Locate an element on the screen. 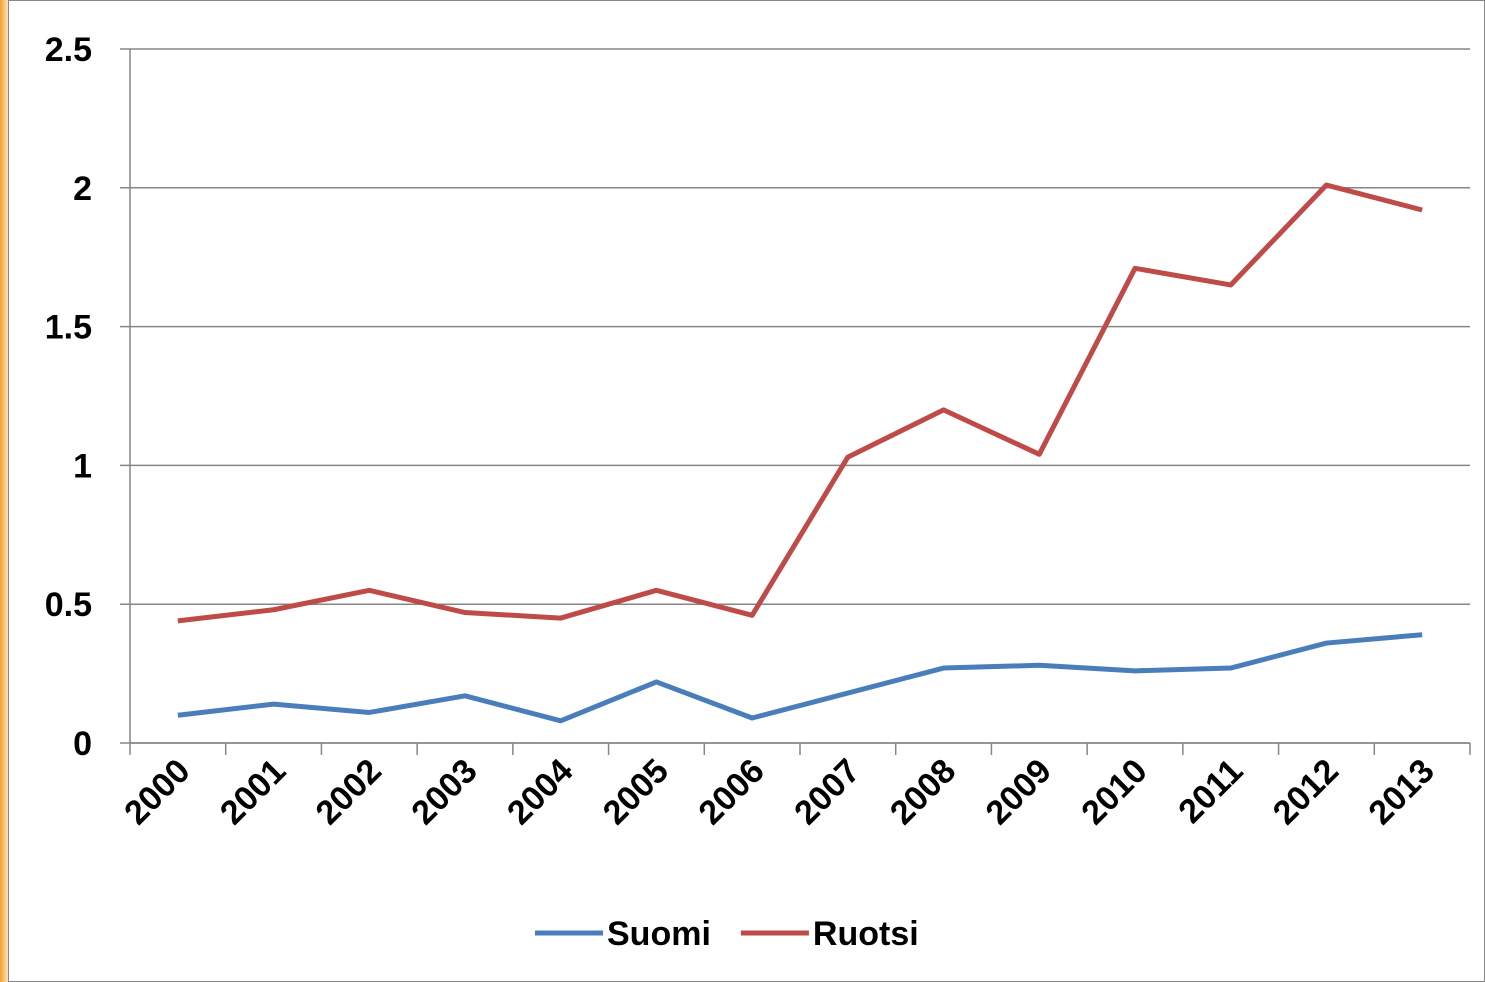 The width and height of the screenshot is (1485, 982). x-tick-label: 2002 is located at coordinates (349, 792).